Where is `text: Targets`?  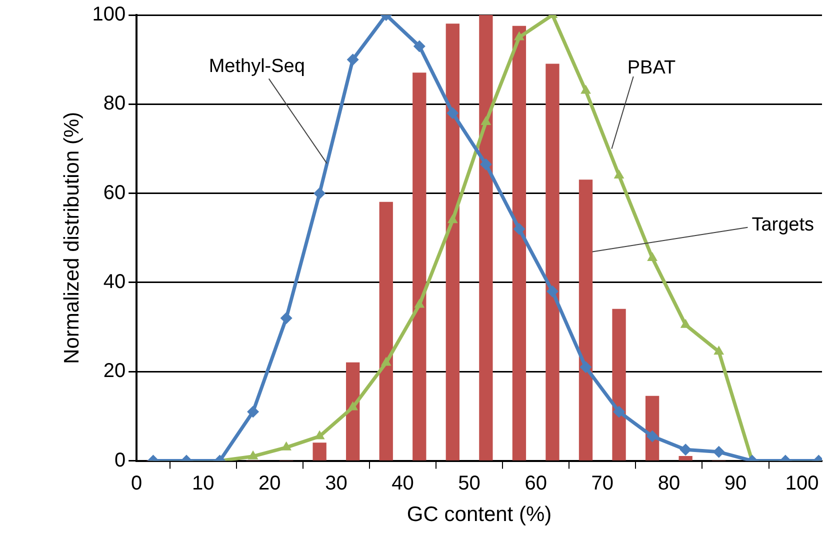 text: Targets is located at coordinates (783, 225).